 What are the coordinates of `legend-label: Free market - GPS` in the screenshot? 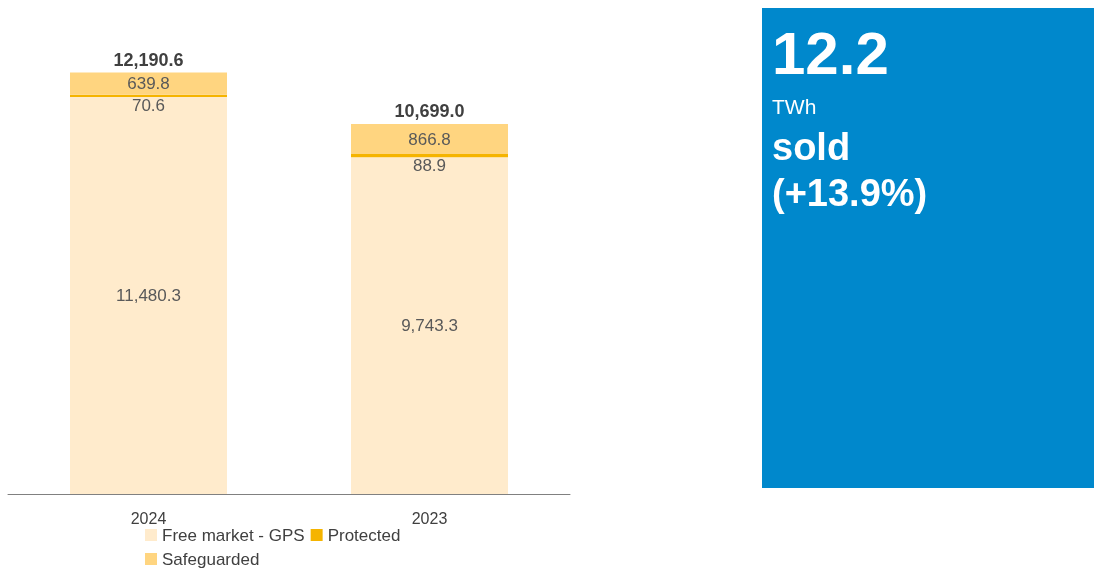 It's located at (233, 535).